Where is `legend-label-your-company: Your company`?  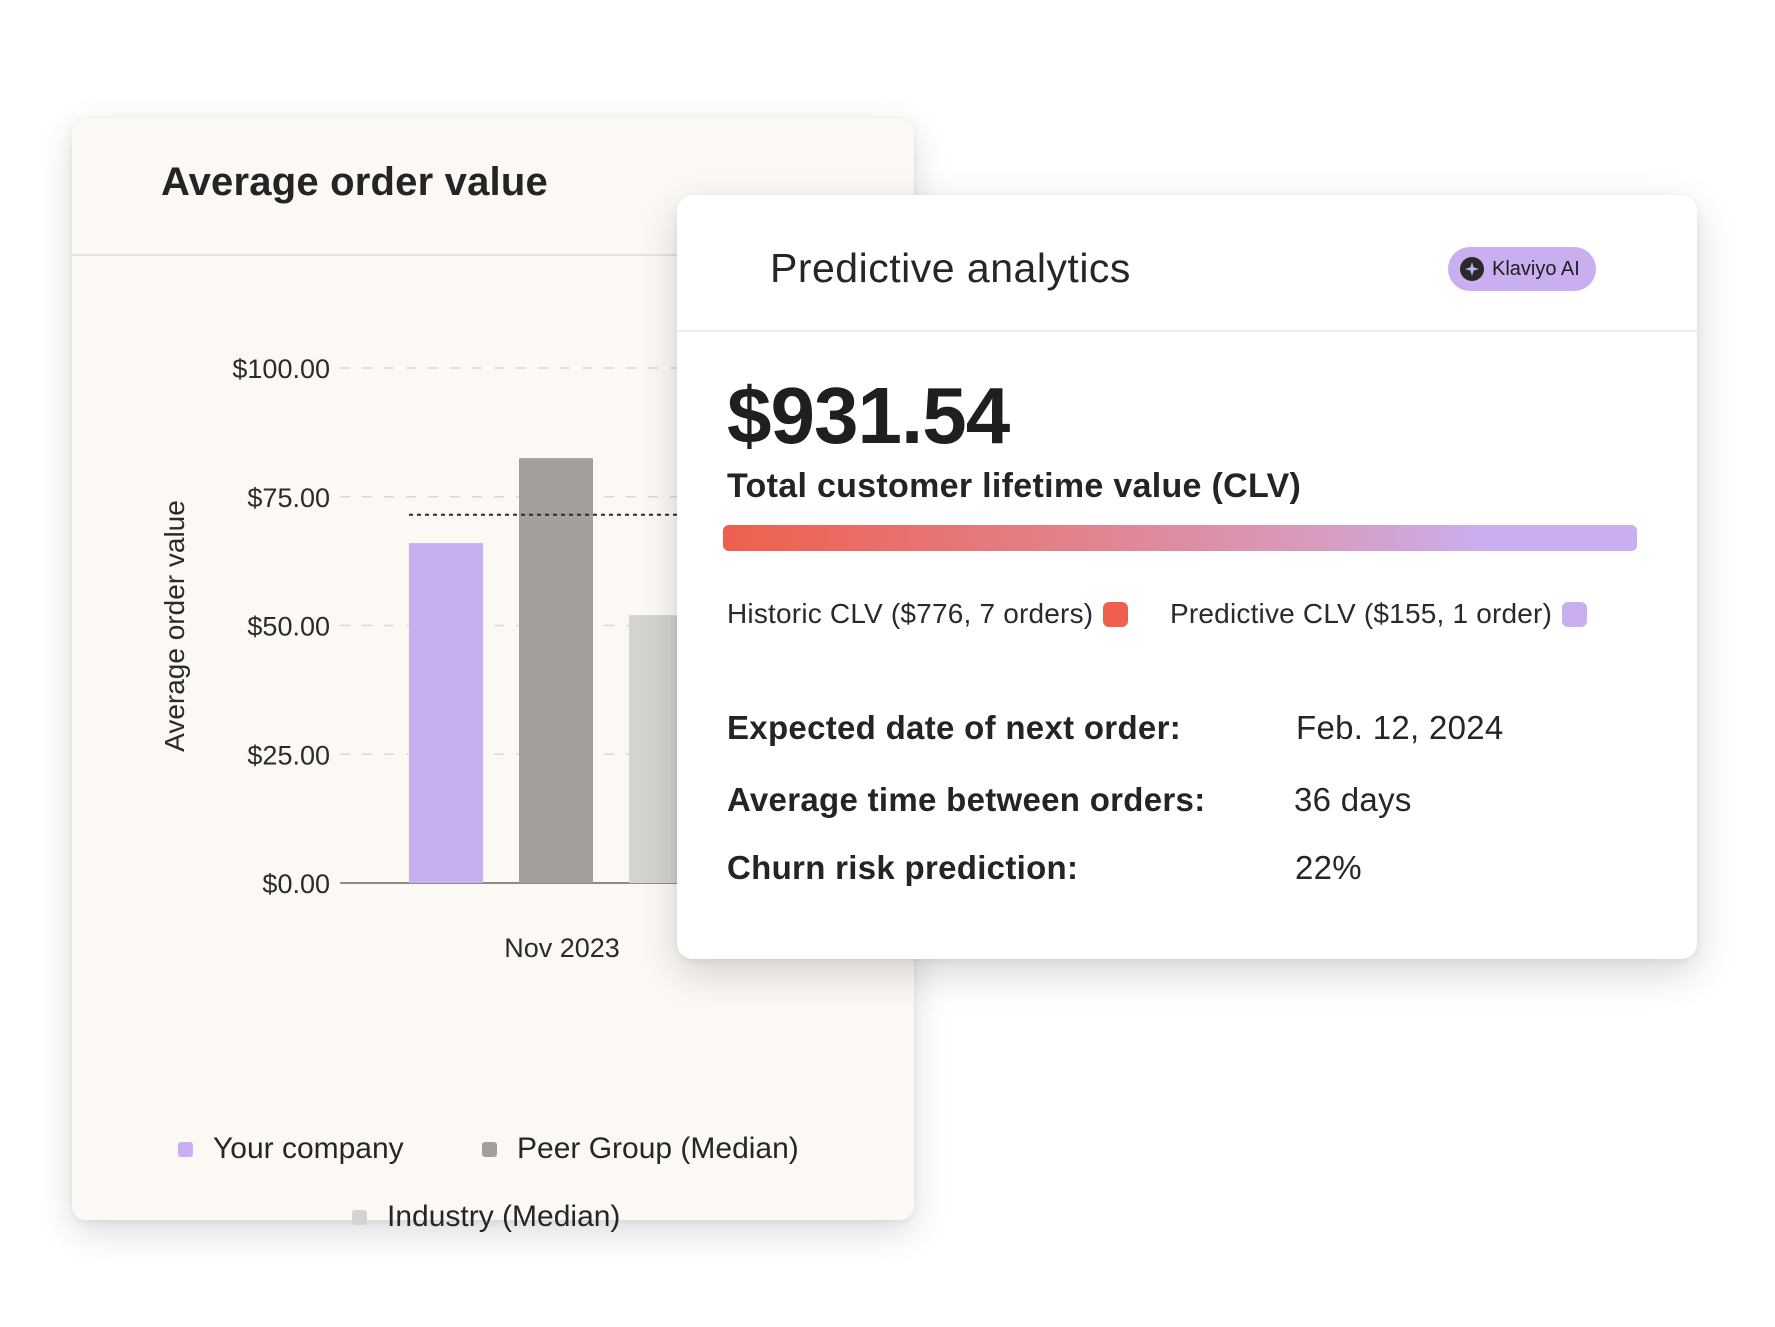 legend-label-your-company: Your company is located at coordinates (308, 1148).